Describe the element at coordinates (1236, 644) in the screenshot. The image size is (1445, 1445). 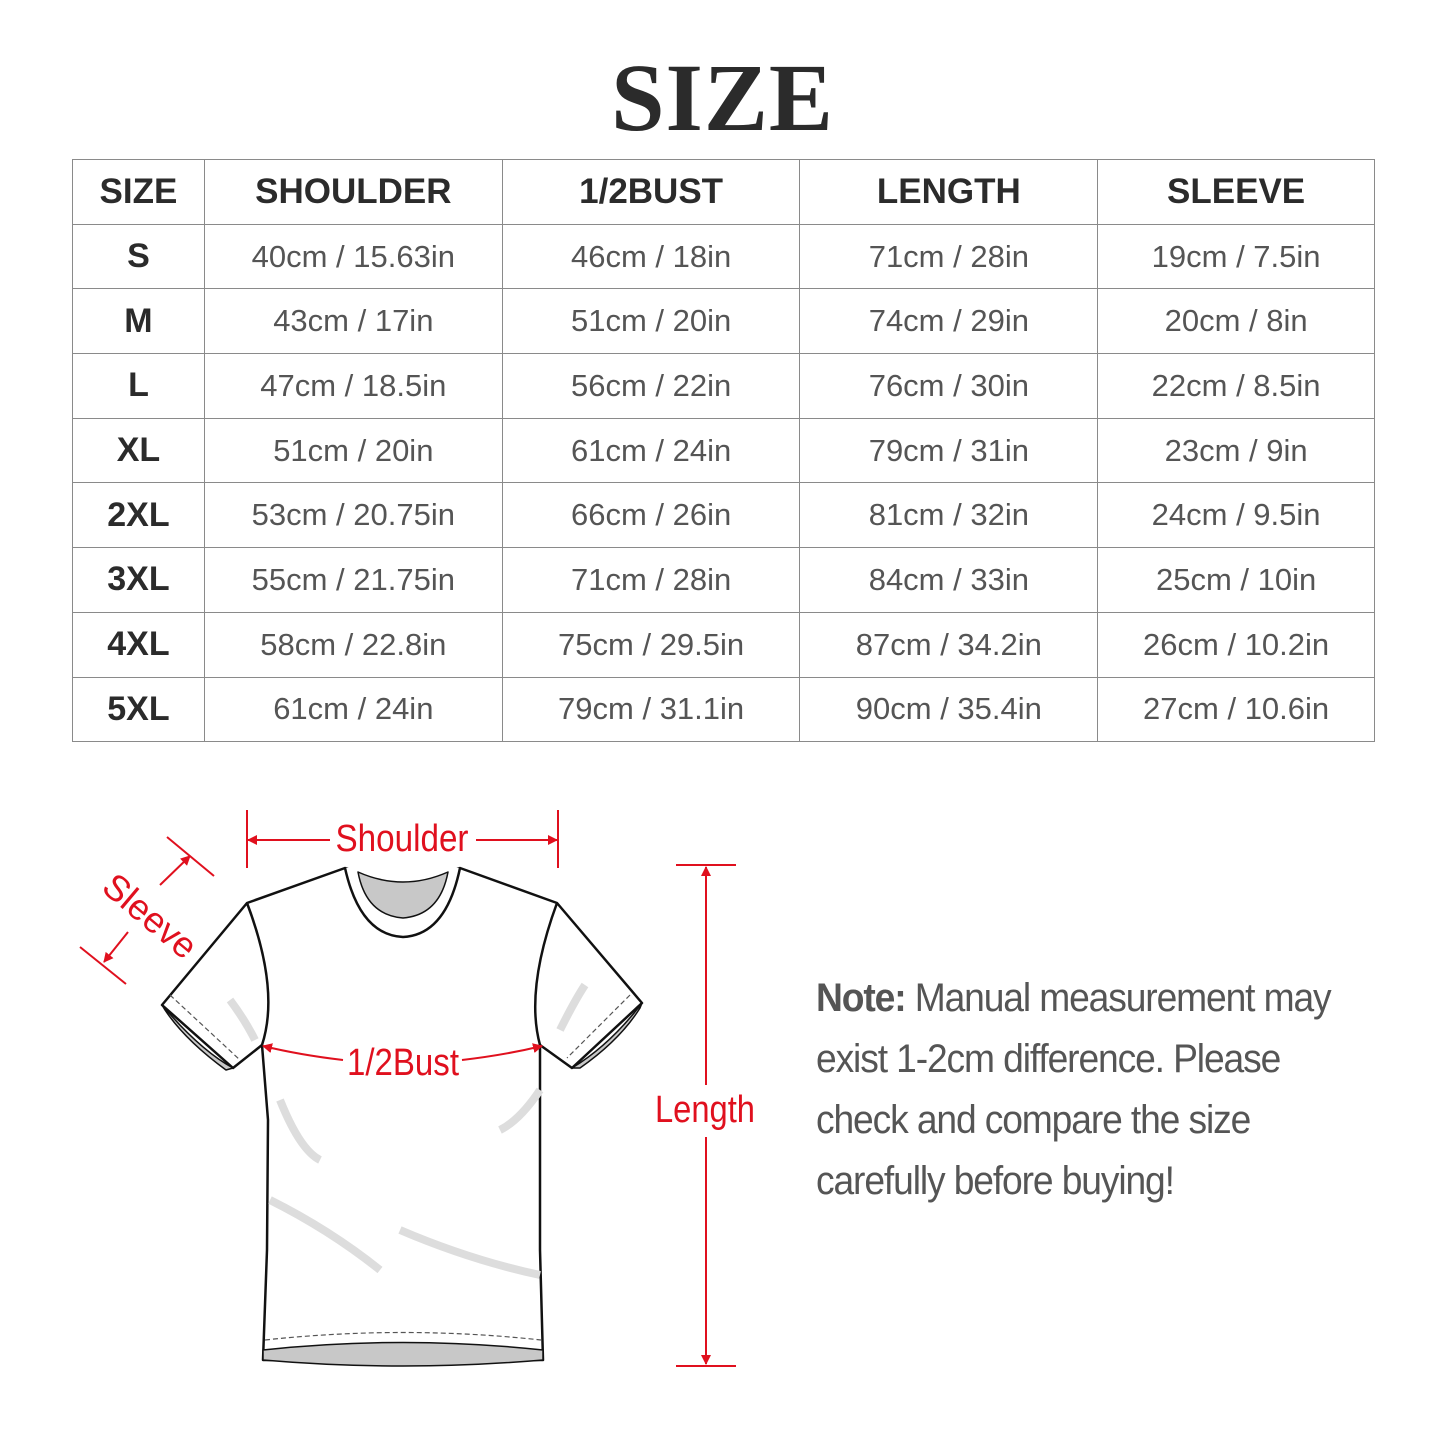
I see `measurement-cell: 26cm / 10.2in` at that location.